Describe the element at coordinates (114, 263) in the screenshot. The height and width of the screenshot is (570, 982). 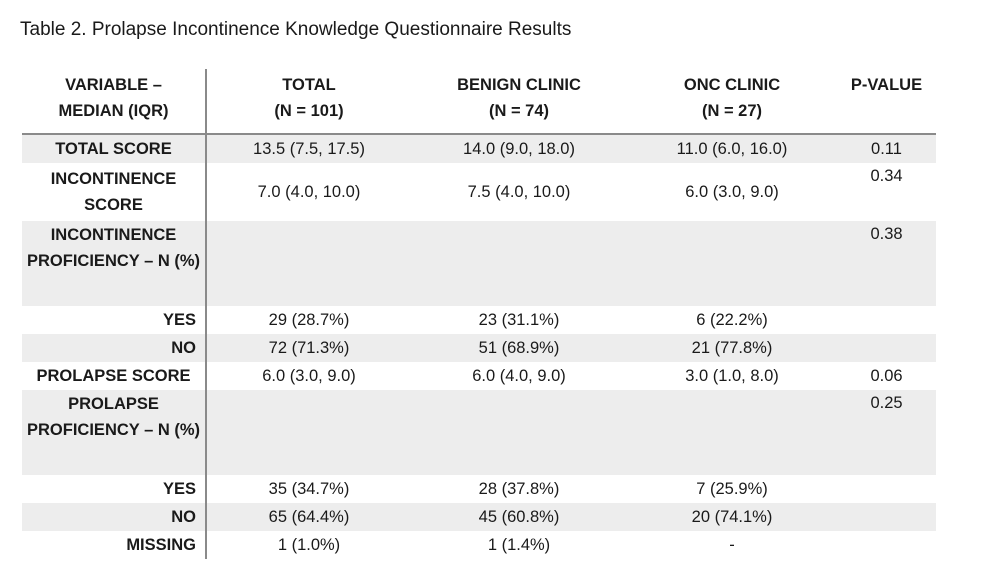
I see `row-label: INCONTINENCE PROFICIENCY – N (%)` at that location.